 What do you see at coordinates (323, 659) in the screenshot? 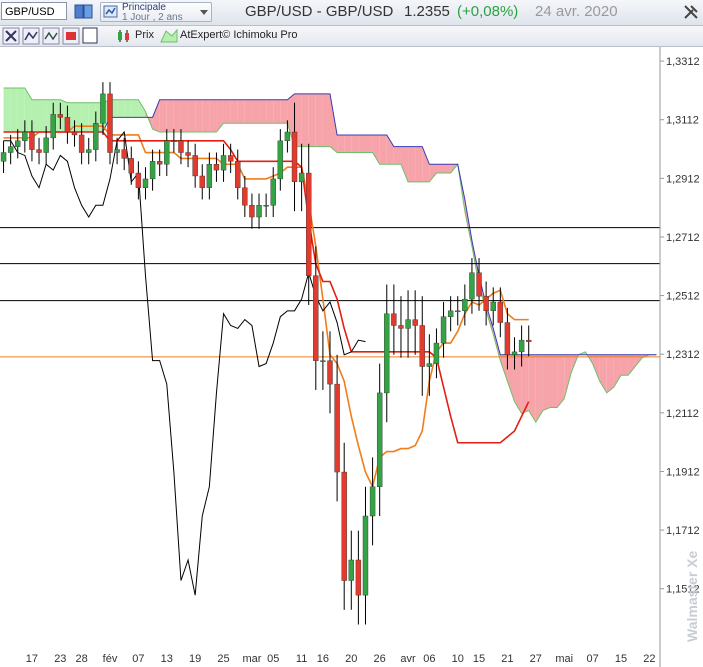
I see `x-tick-label: 16` at bounding box center [323, 659].